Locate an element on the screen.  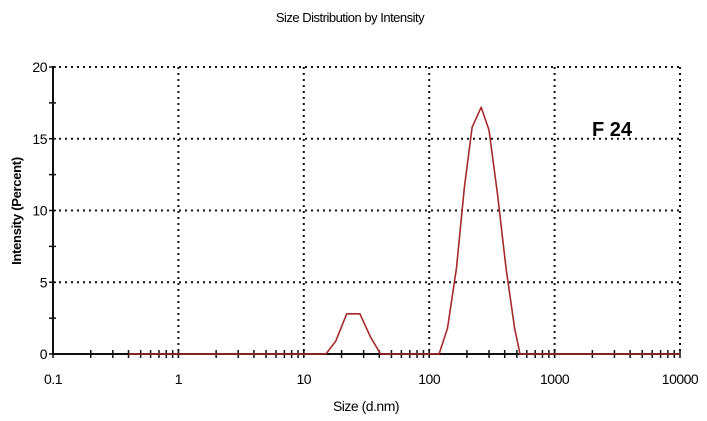
y-tick-labels: 0 5 10 15 20 is located at coordinates (40, 210).